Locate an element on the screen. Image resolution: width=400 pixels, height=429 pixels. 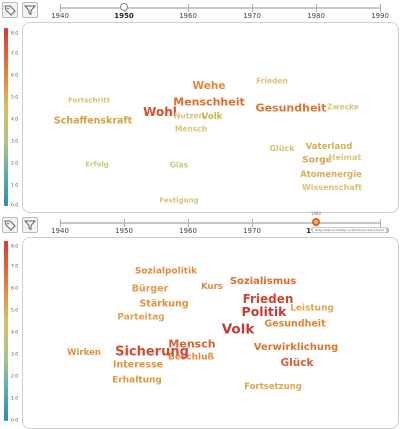
cloud-word: Schaffenskraft is located at coordinates (93, 121).